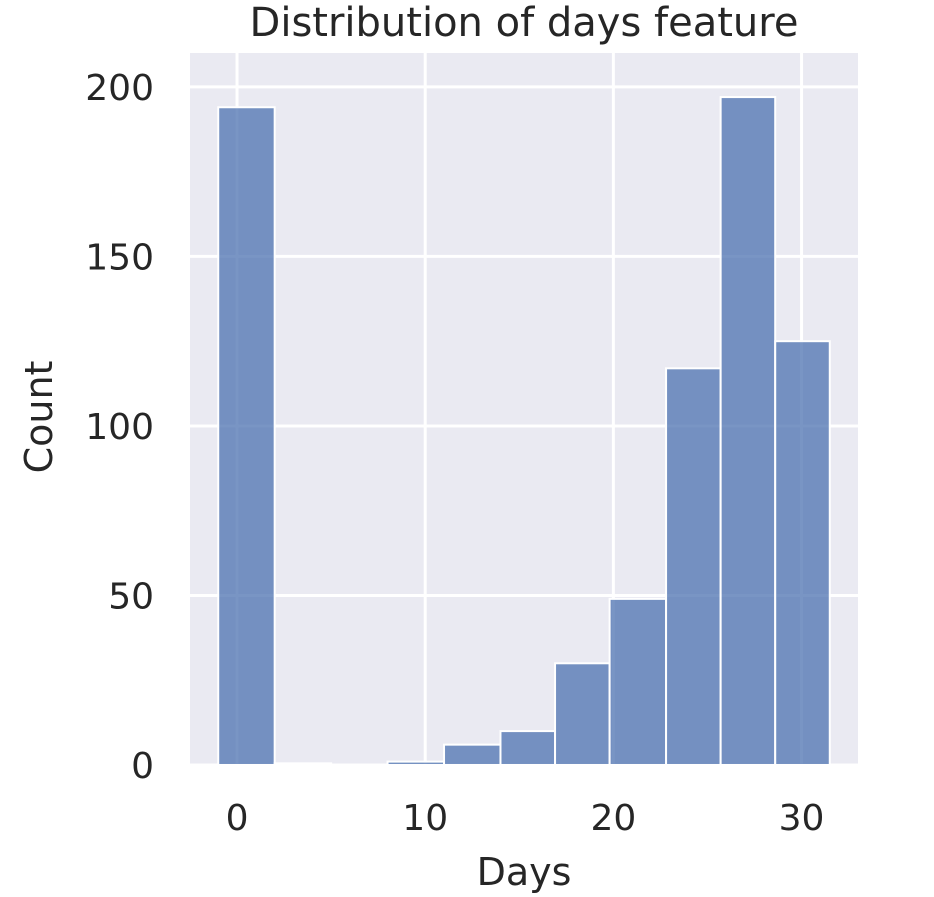 The width and height of the screenshot is (934, 897). What do you see at coordinates (119, 257) in the screenshot?
I see `y-tick-label: 150` at bounding box center [119, 257].